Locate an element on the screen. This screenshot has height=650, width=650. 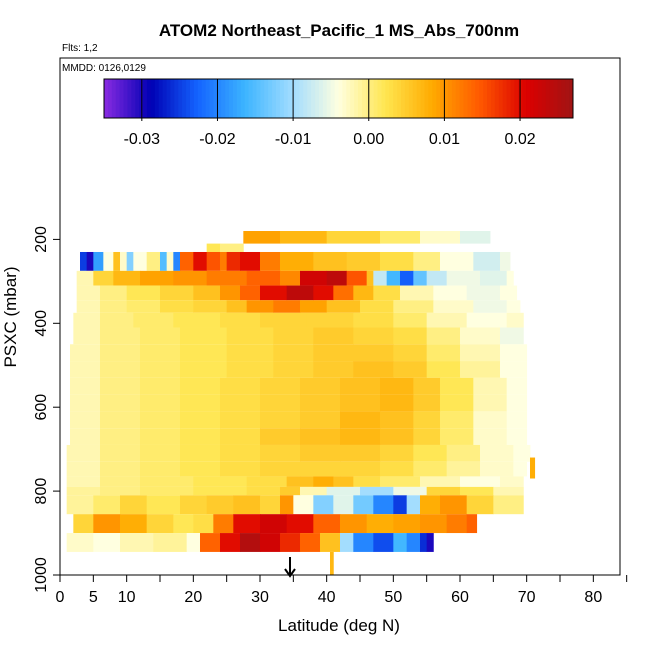
heatmap-cell-r6-s1 is located at coordinates (117, 320).